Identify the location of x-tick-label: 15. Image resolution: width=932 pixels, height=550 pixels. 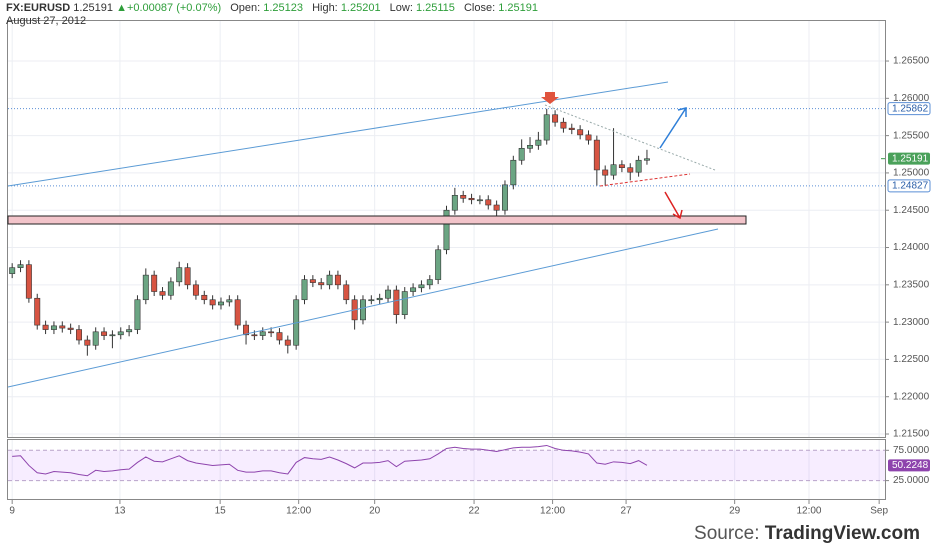
(221, 511).